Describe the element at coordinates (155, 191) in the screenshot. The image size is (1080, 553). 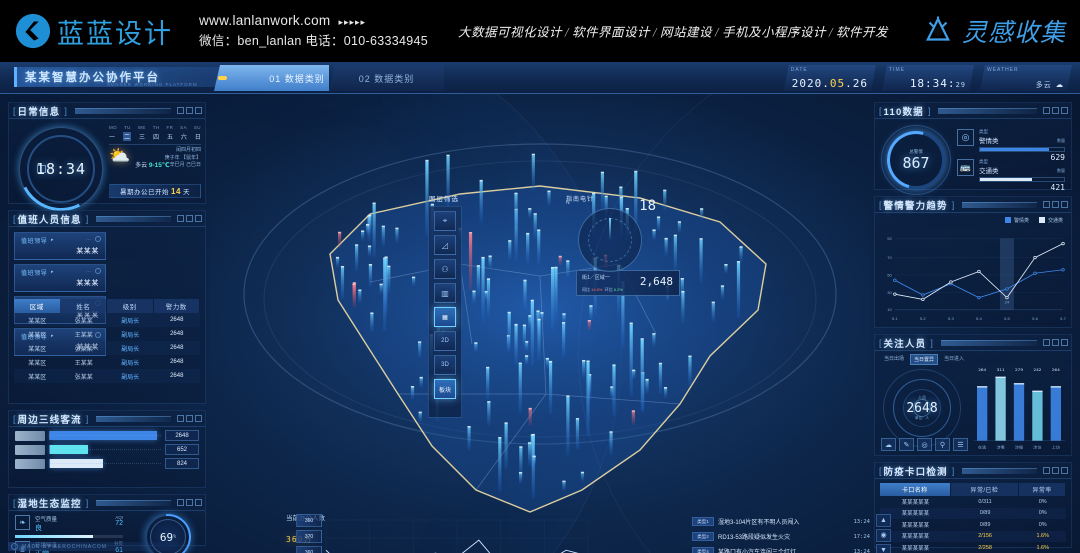
I see `notice-bar: 暑期办公已开始 14 天` at that location.